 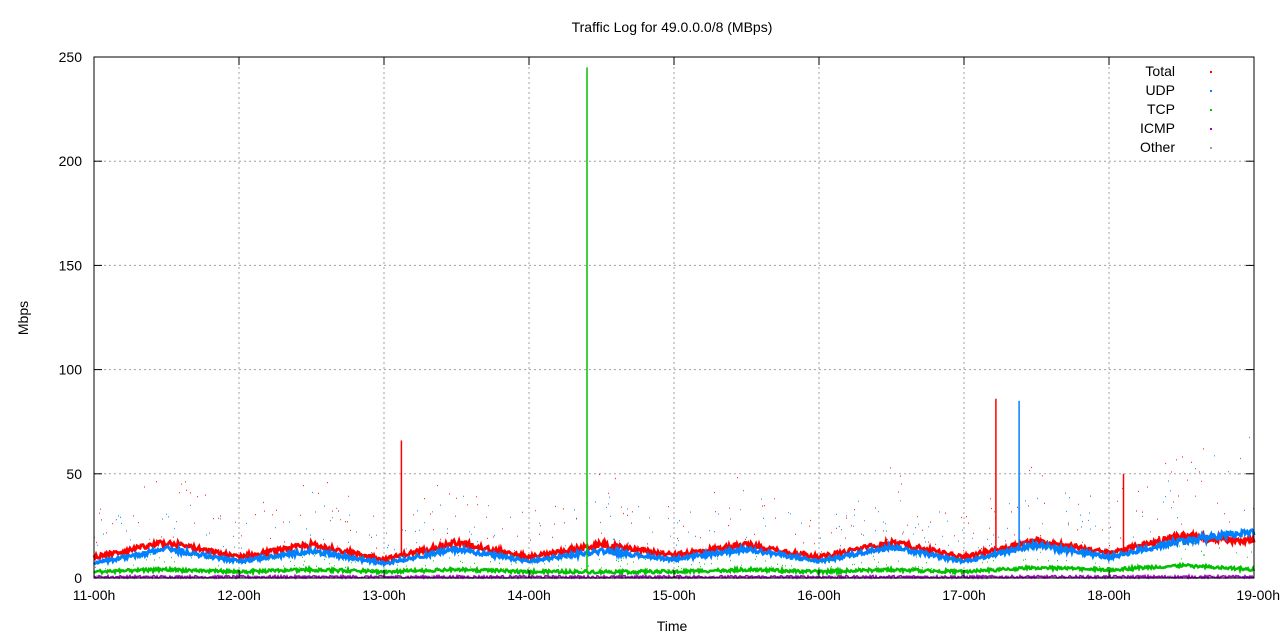 What do you see at coordinates (71, 57) in the screenshot?
I see `y-tick-label: 250` at bounding box center [71, 57].